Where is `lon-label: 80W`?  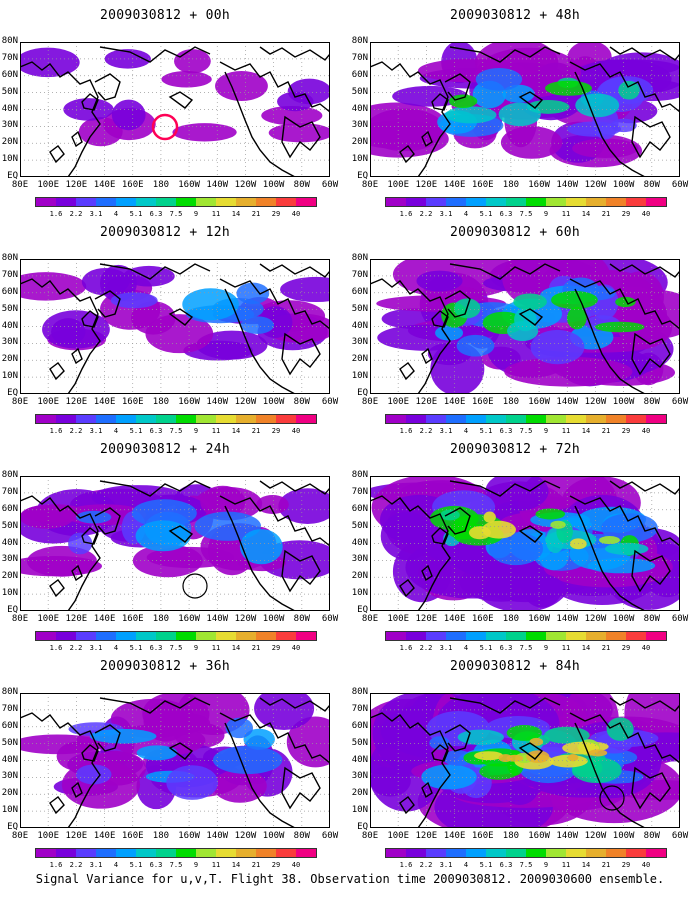
lon-label: 80W is located at coordinates (301, 402).